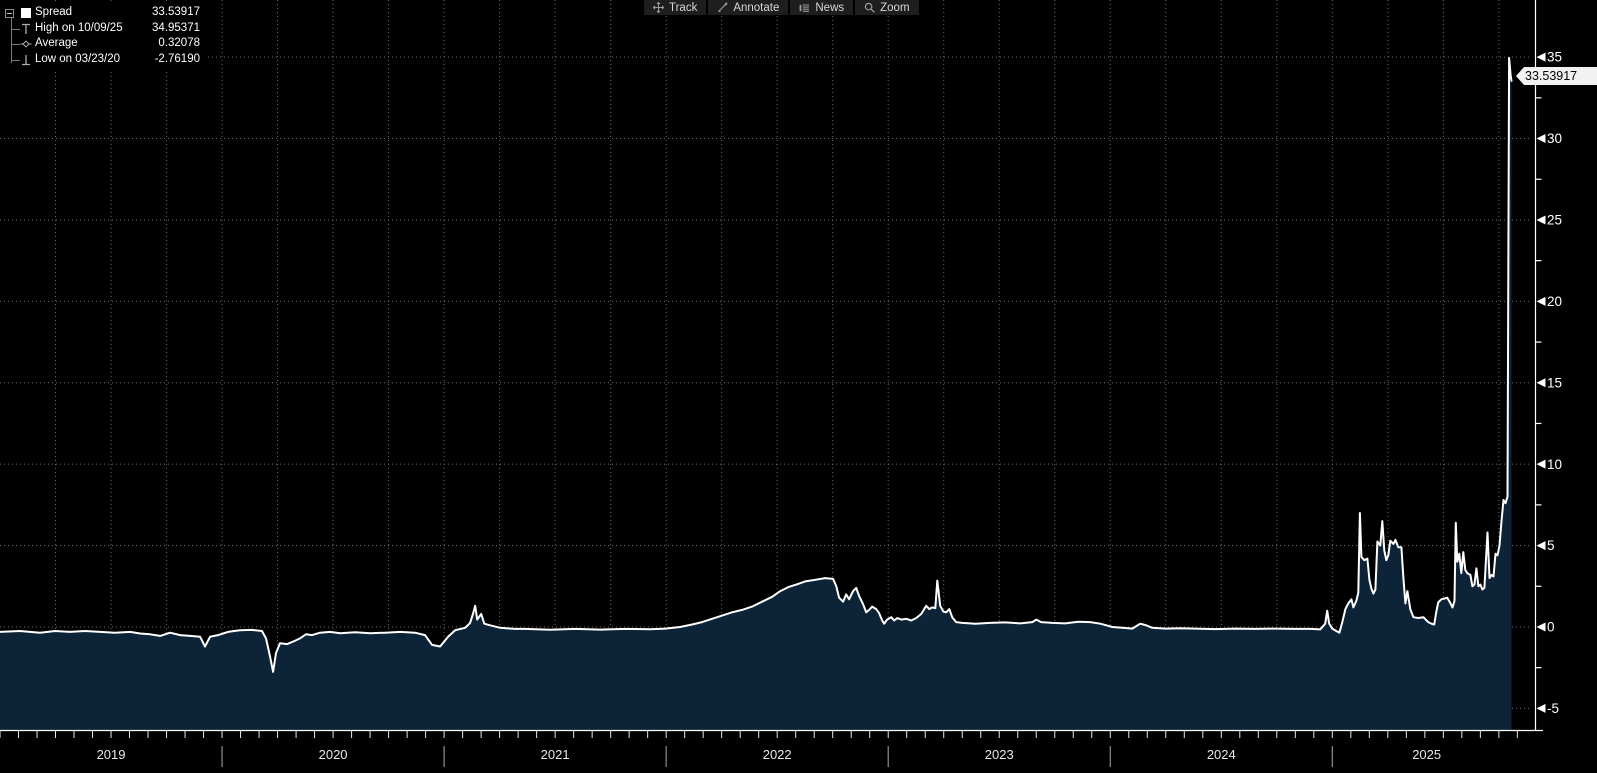  What do you see at coordinates (177, 58) in the screenshot?
I see `legend-value: -2.76190` at bounding box center [177, 58].